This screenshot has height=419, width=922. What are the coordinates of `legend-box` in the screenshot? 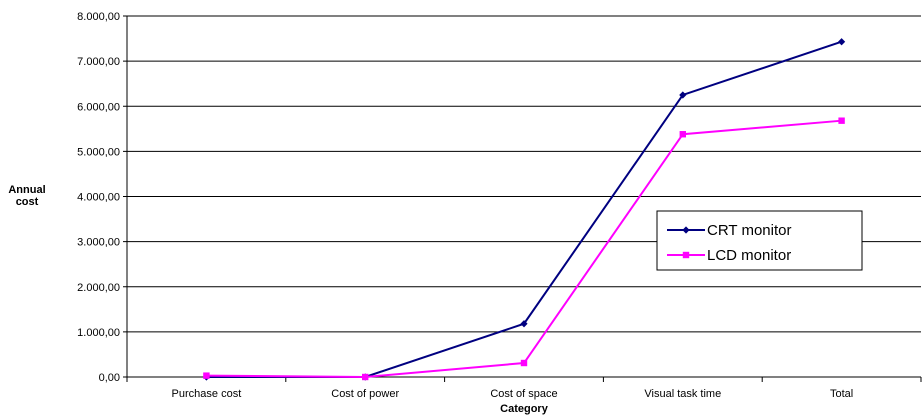 It's located at (759, 240).